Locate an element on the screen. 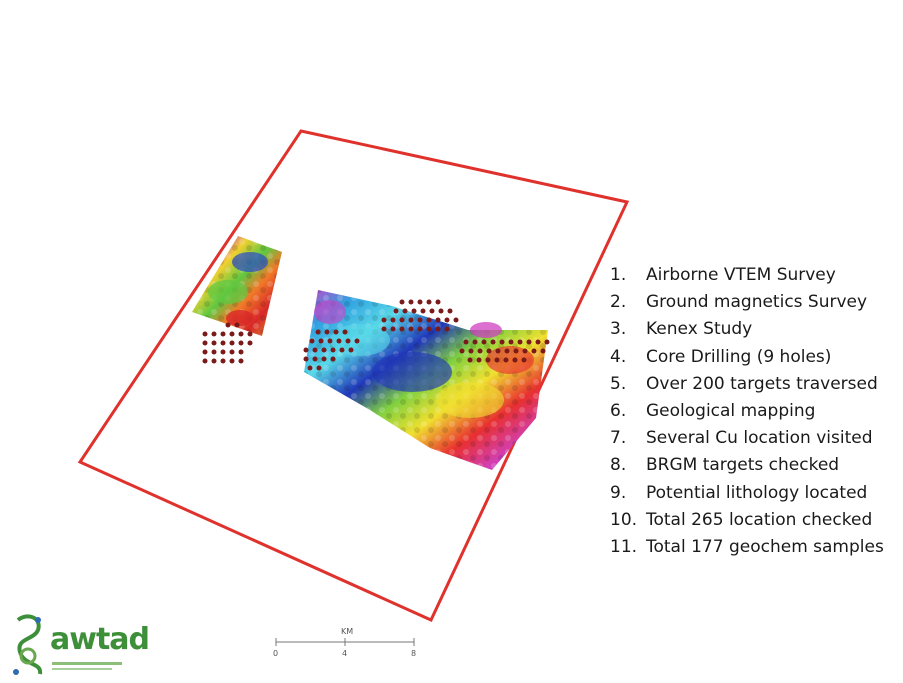  list-item: 3. Kenex Study is located at coordinates (681, 329).